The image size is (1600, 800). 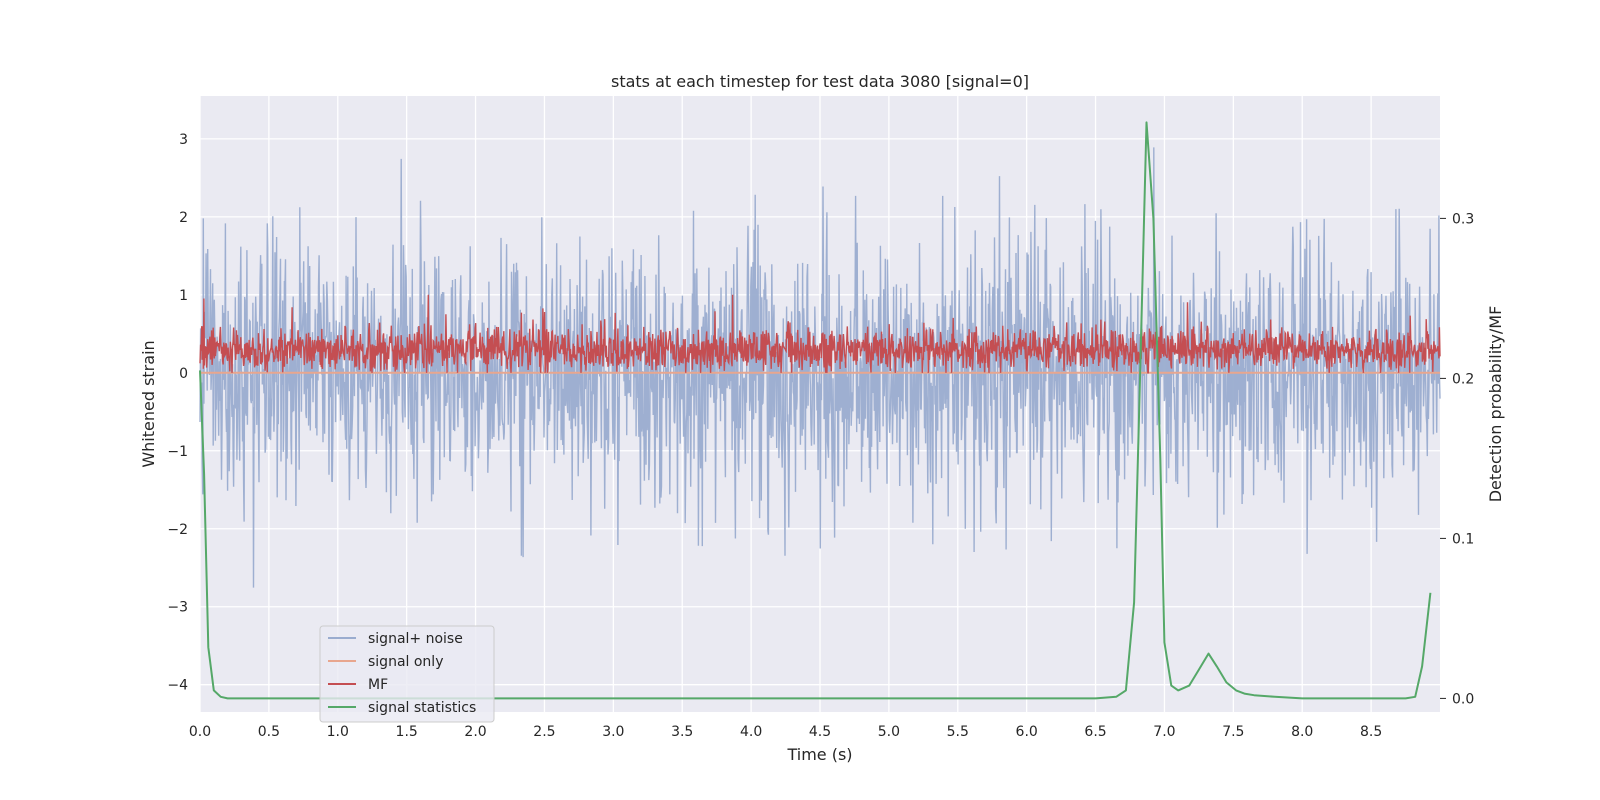 What do you see at coordinates (183, 296) in the screenshot?
I see `y-tick-label: 1` at bounding box center [183, 296].